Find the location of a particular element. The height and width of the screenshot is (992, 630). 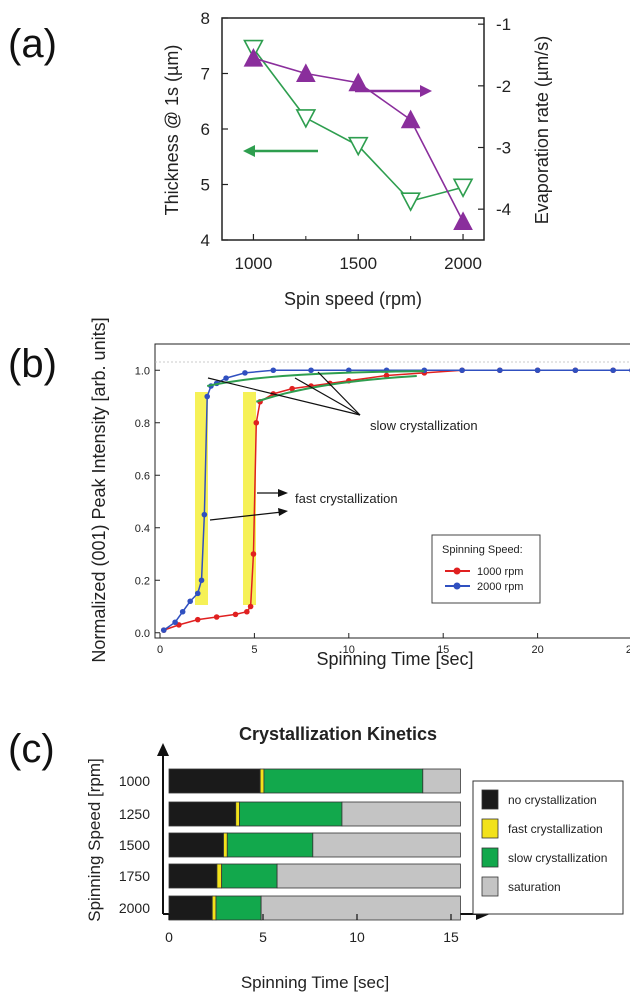

c-legend-label: saturation is located at coordinates (534, 887).